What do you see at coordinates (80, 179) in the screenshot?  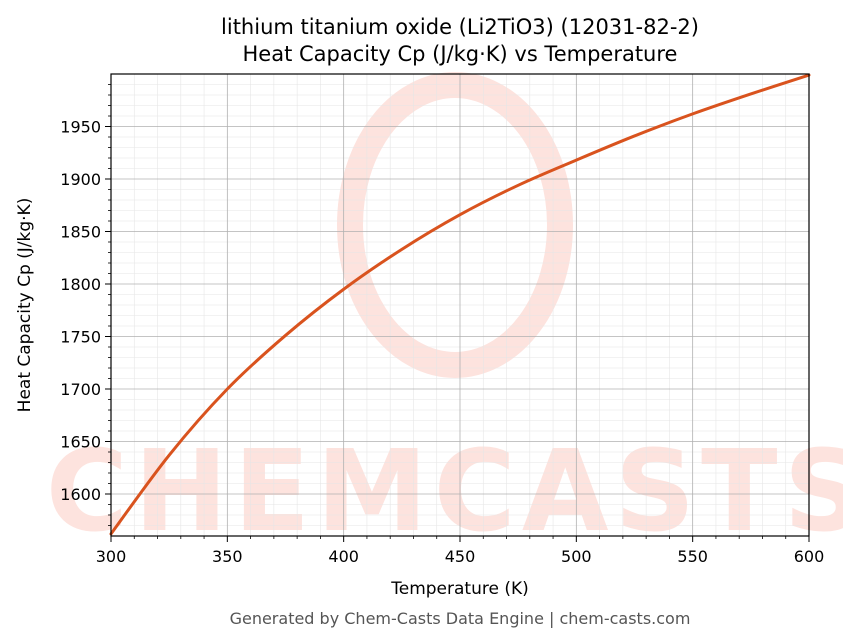 I see `y-tick-label: 1900` at bounding box center [80, 179].